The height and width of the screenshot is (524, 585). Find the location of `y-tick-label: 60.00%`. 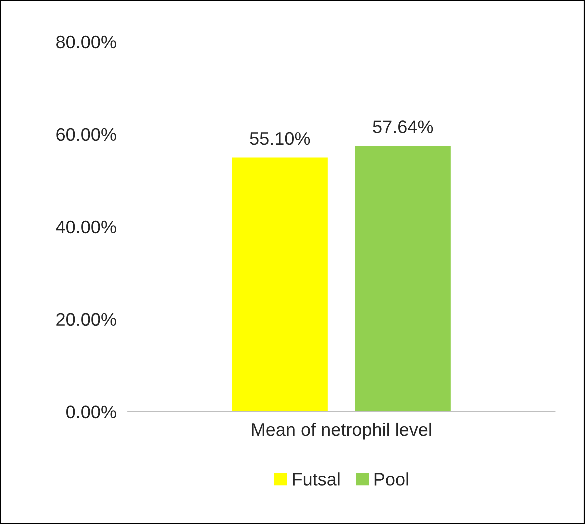

y-tick-label: 60.00% is located at coordinates (86, 135).